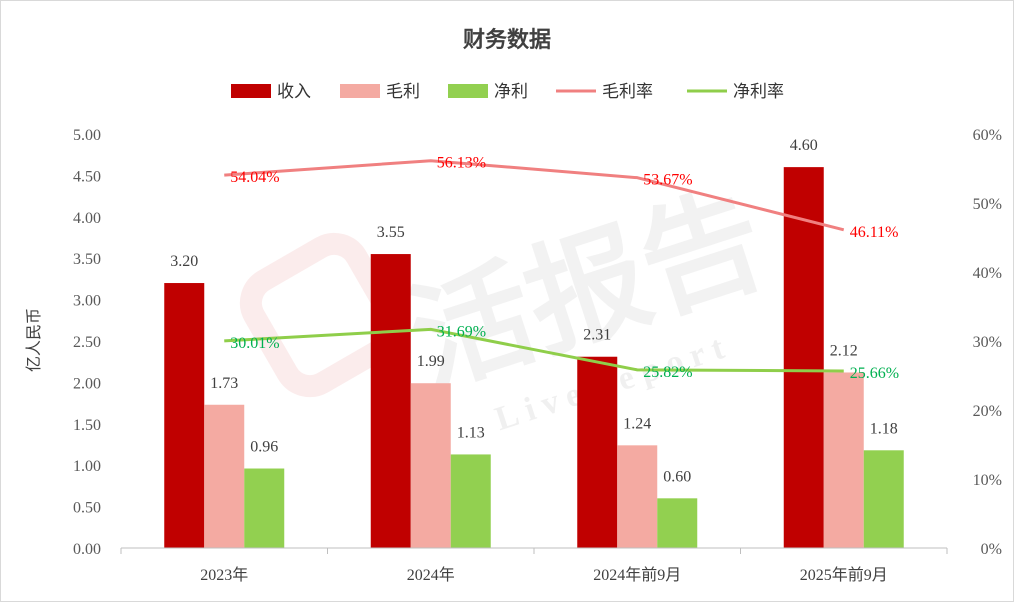 The width and height of the screenshot is (1014, 602). I want to click on y-tick-label: 3.50, so click(87, 259).